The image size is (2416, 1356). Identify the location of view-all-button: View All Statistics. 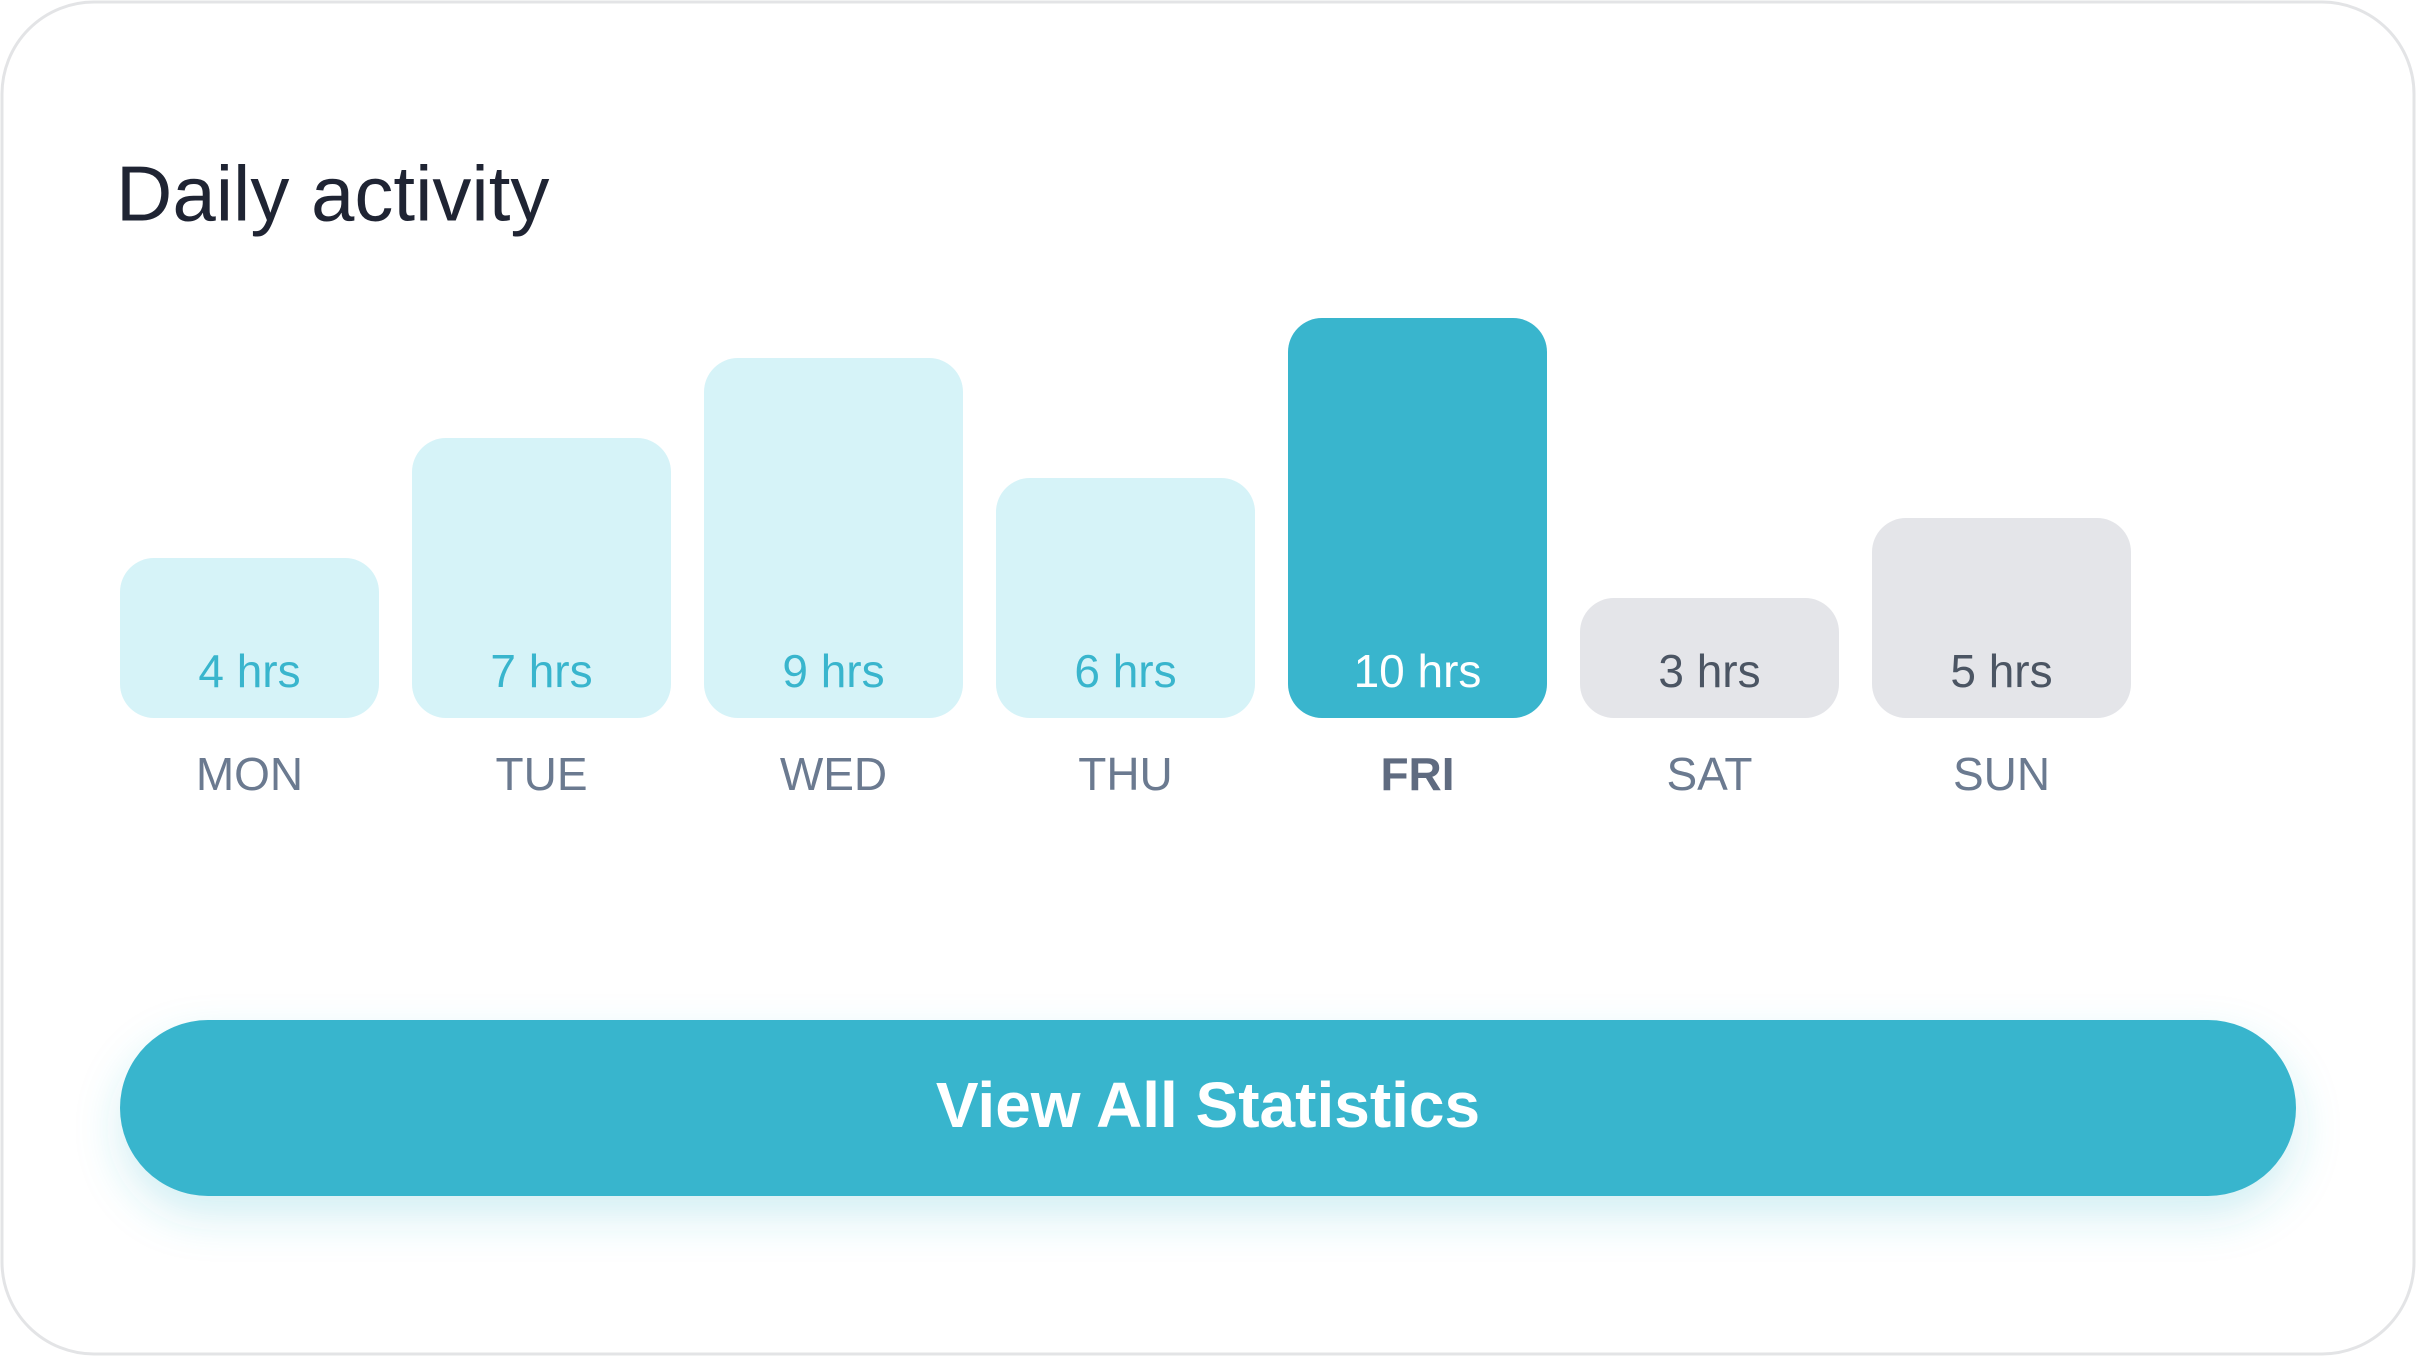
(1208, 1108).